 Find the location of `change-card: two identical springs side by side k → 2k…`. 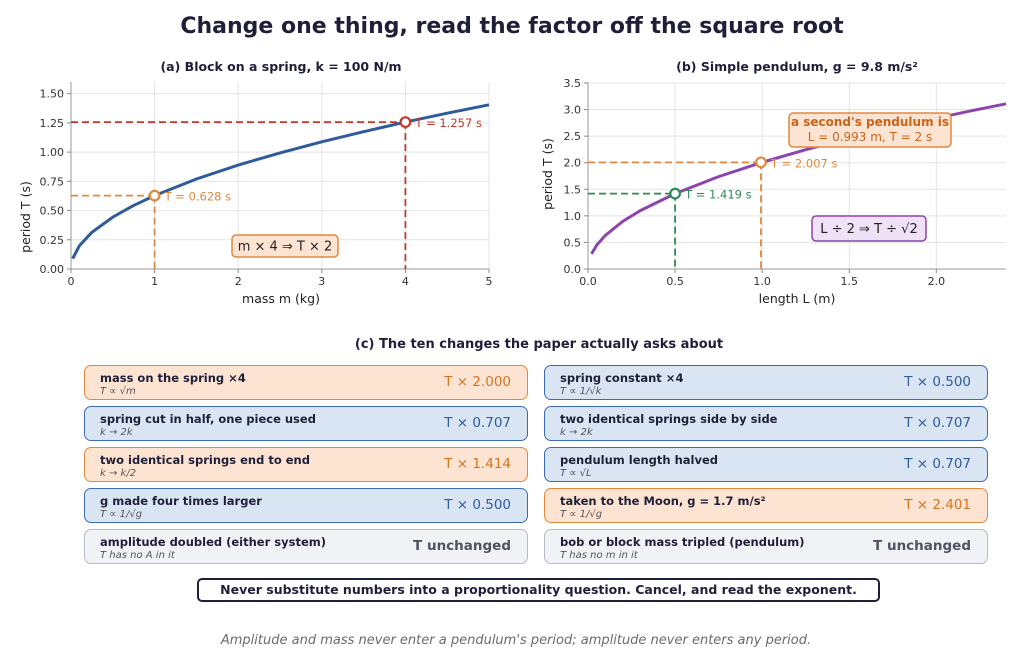

change-card: two identical springs side by side k → 2k… is located at coordinates (766, 423).